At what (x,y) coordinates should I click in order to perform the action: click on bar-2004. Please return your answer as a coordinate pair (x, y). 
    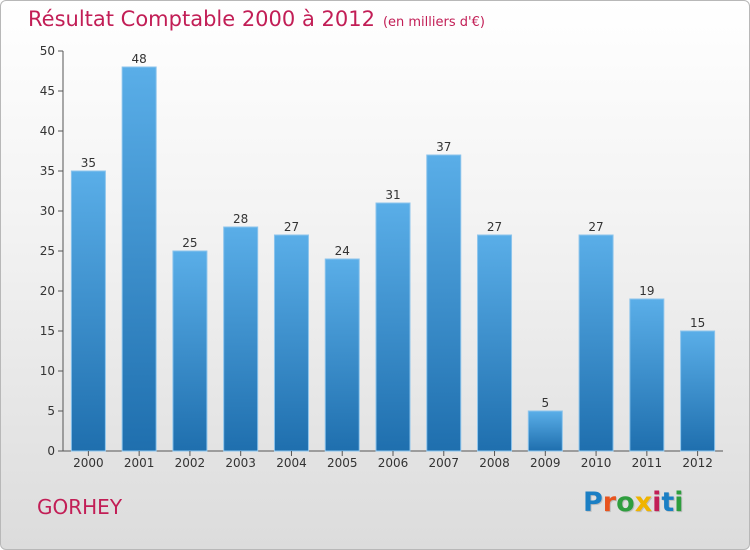
    Looking at the image, I should click on (291, 343).